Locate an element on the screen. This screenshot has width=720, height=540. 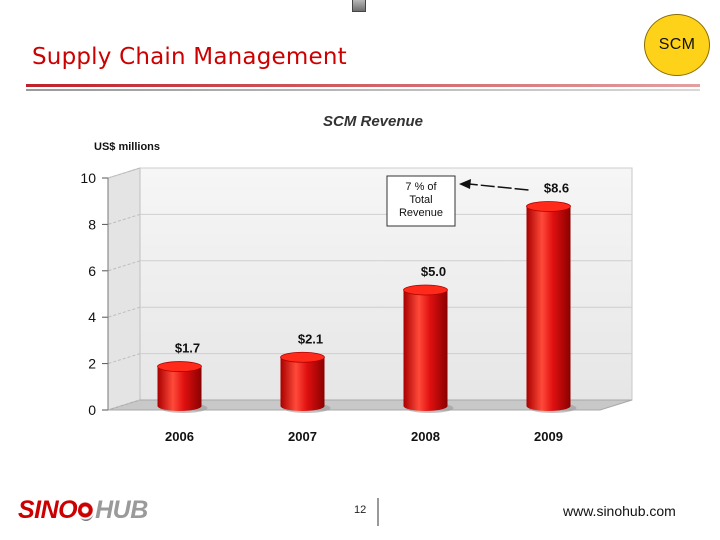
bar-top-2008 is located at coordinates (425, 290).